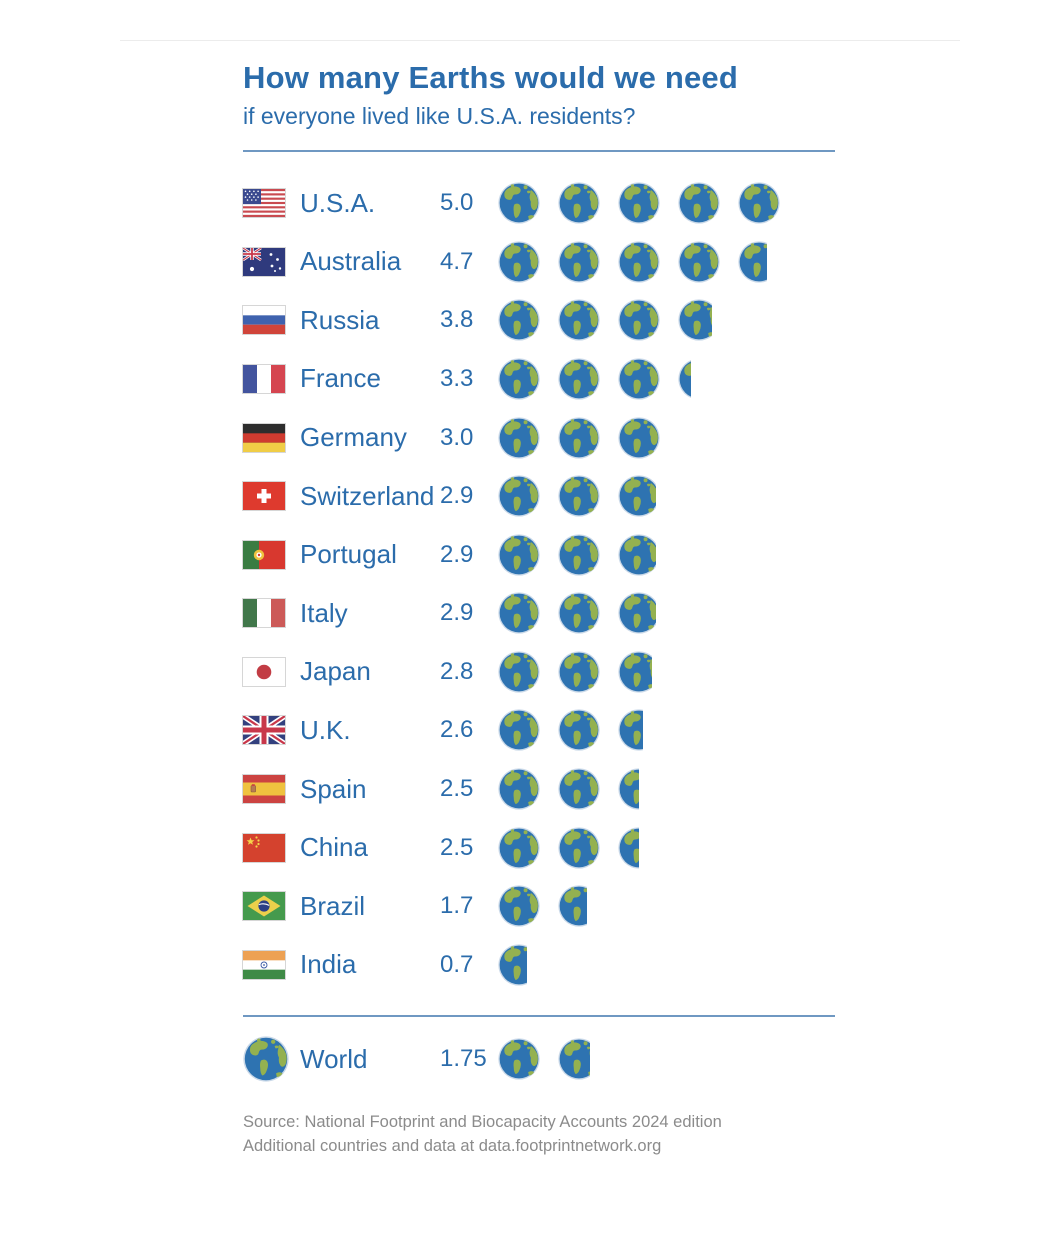 The image size is (1048, 1236). I want to click on earths-value: 0.7, so click(457, 964).